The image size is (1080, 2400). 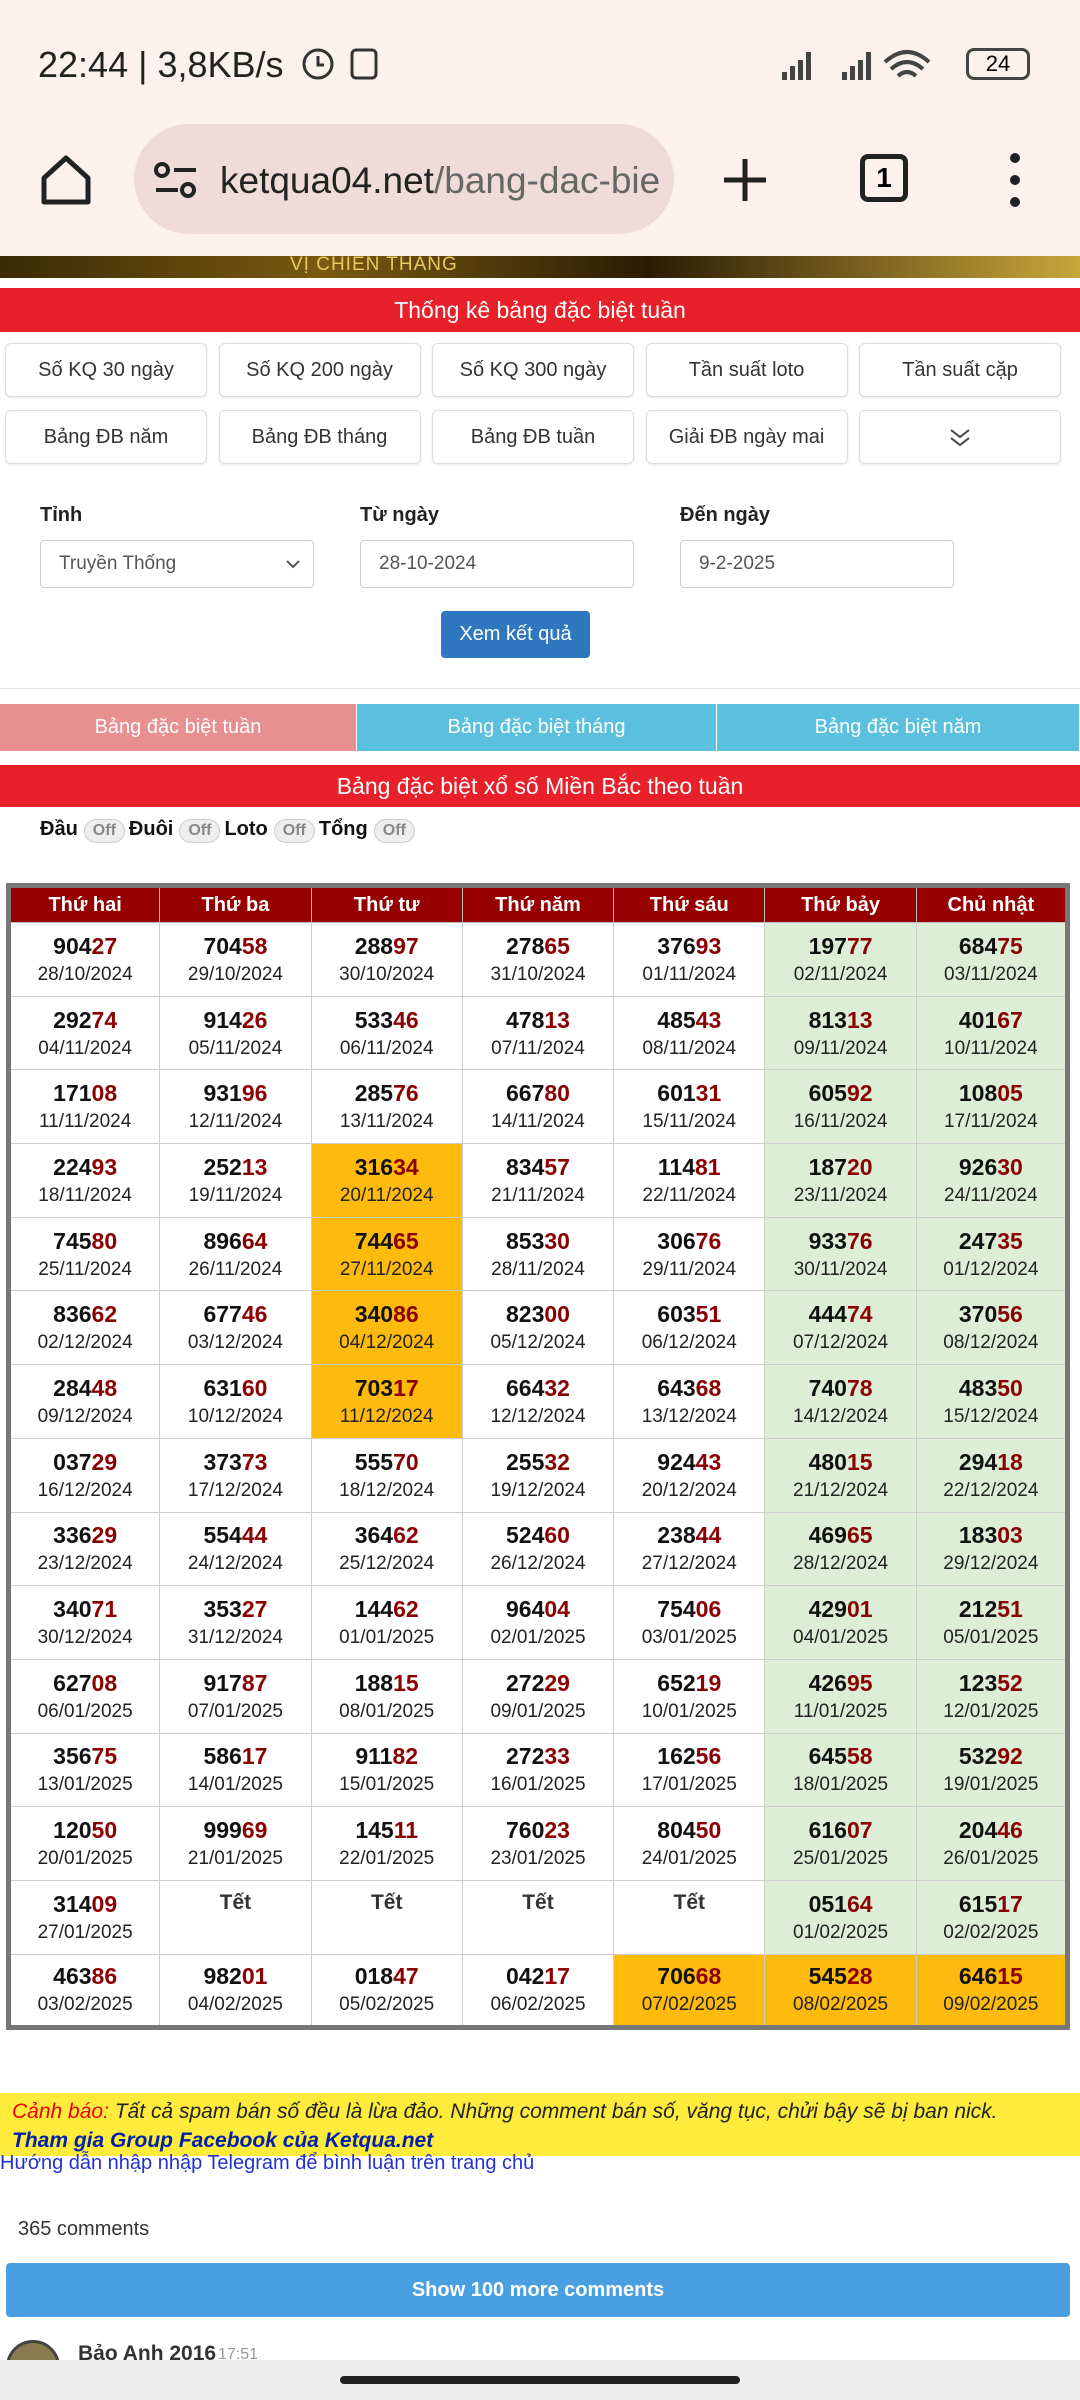 I want to click on nav-button: Bảng ĐB tuần, so click(x=533, y=437).